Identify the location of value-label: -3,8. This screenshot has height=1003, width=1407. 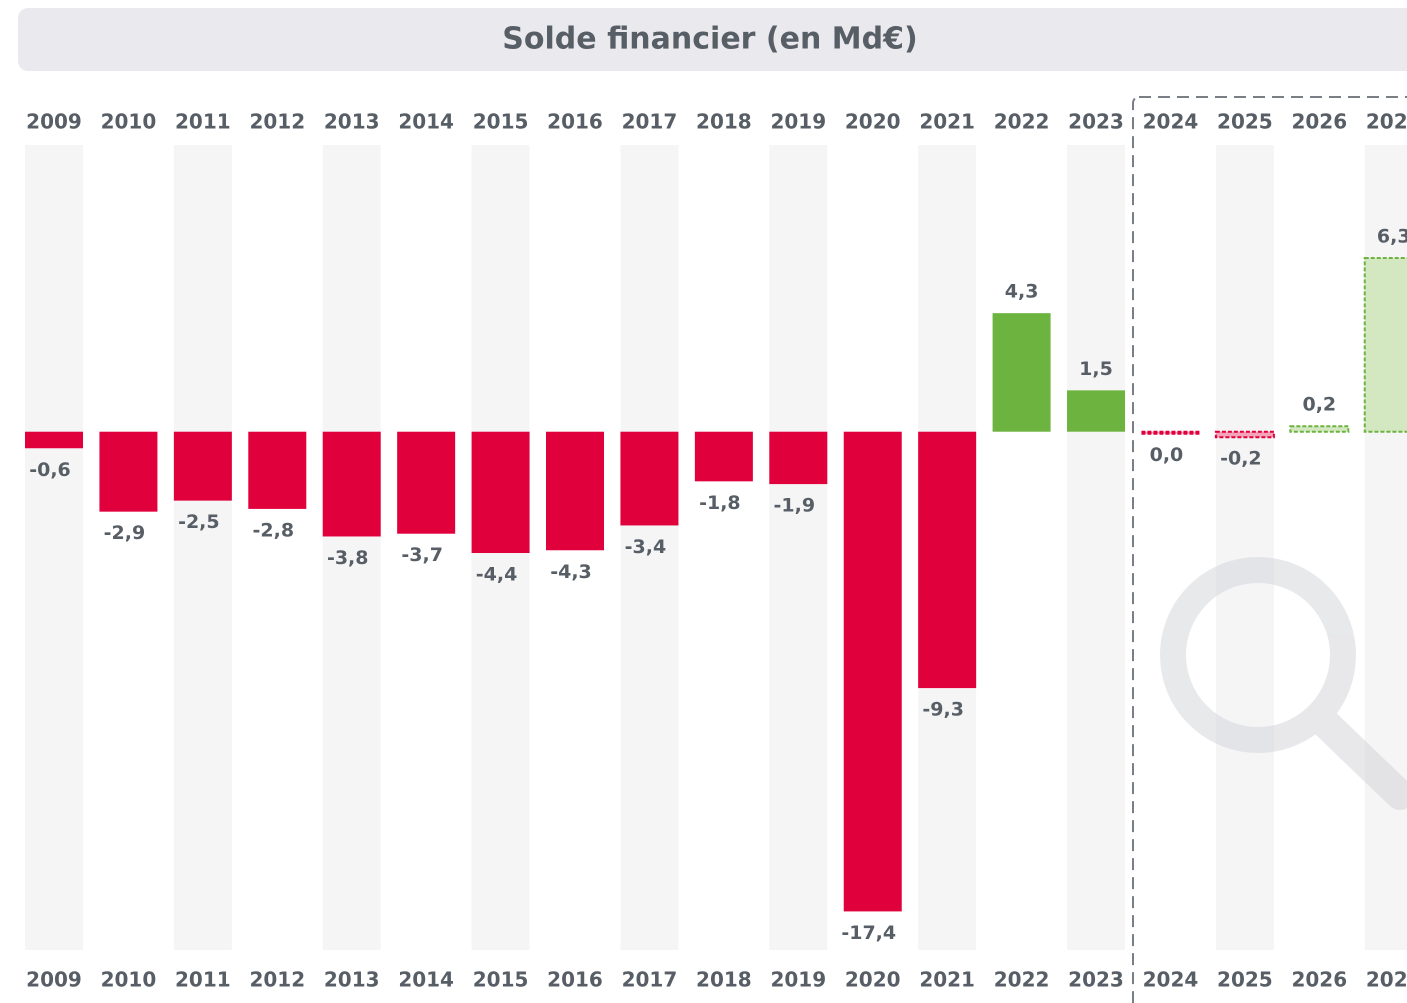
(348, 558).